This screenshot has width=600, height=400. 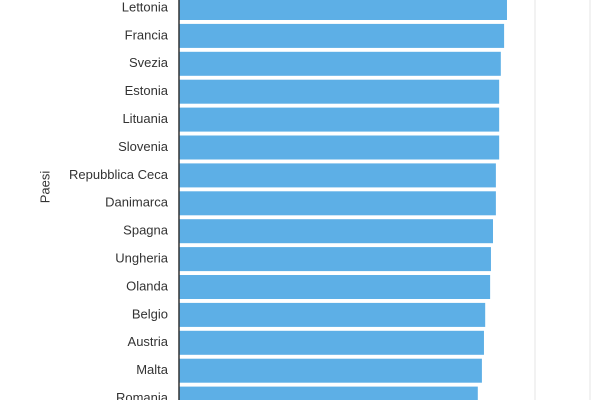 What do you see at coordinates (147, 34) in the screenshot?
I see `y-tick-label: Francia` at bounding box center [147, 34].